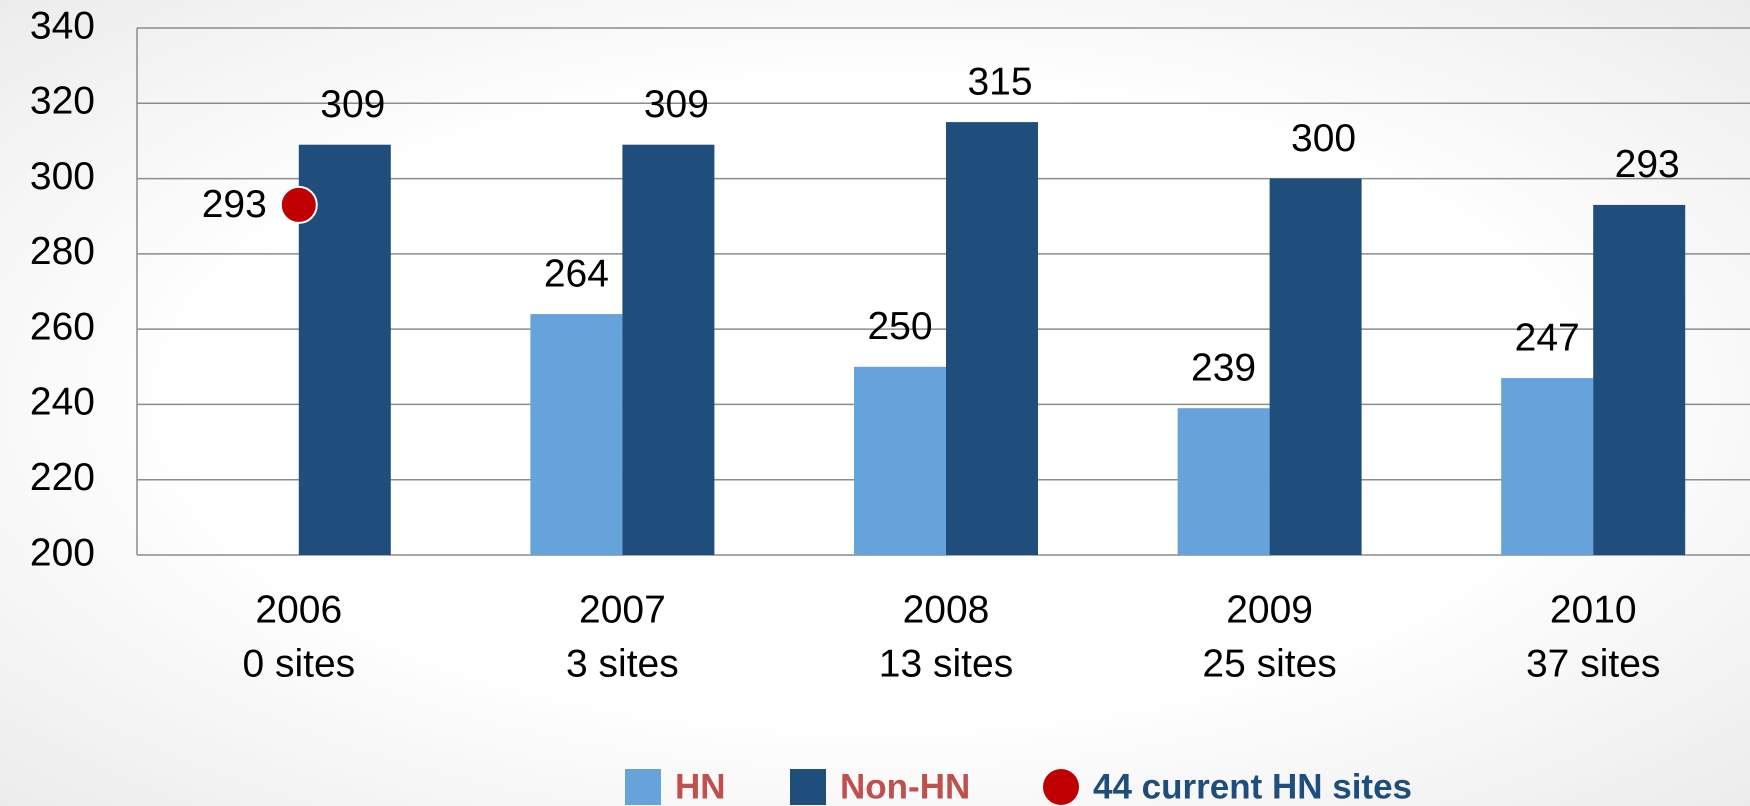 This screenshot has width=1750, height=806. What do you see at coordinates (700, 786) in the screenshot?
I see `legend-label: HN` at bounding box center [700, 786].